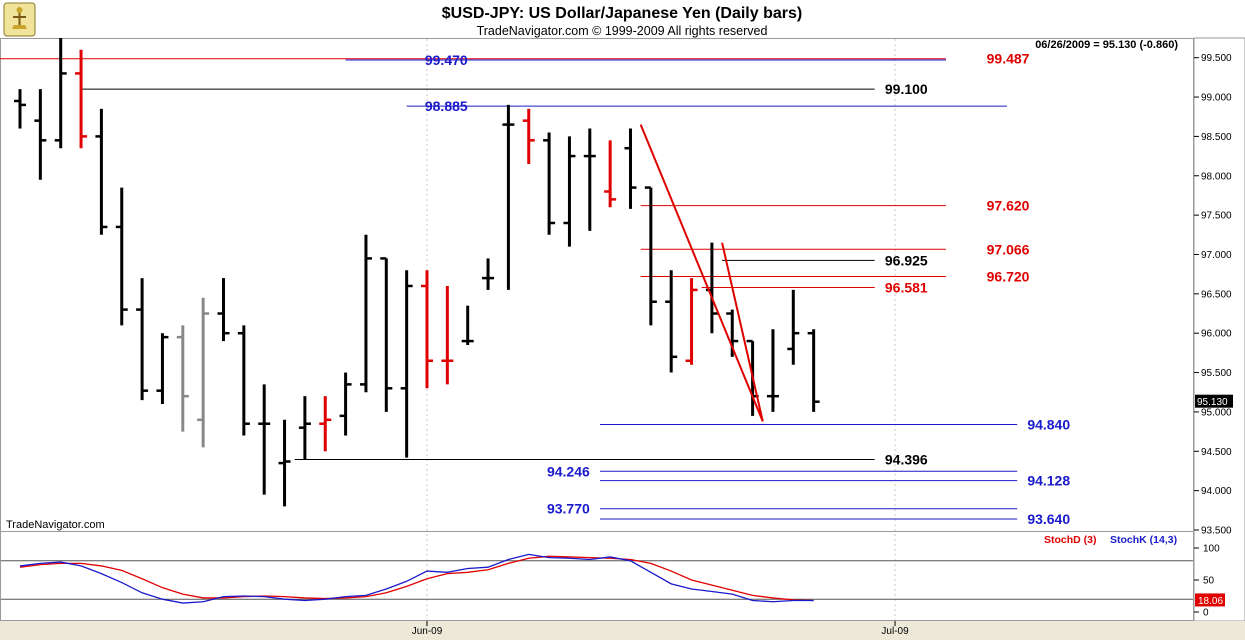  I want to click on stoch-last-badge, so click(1210, 600).